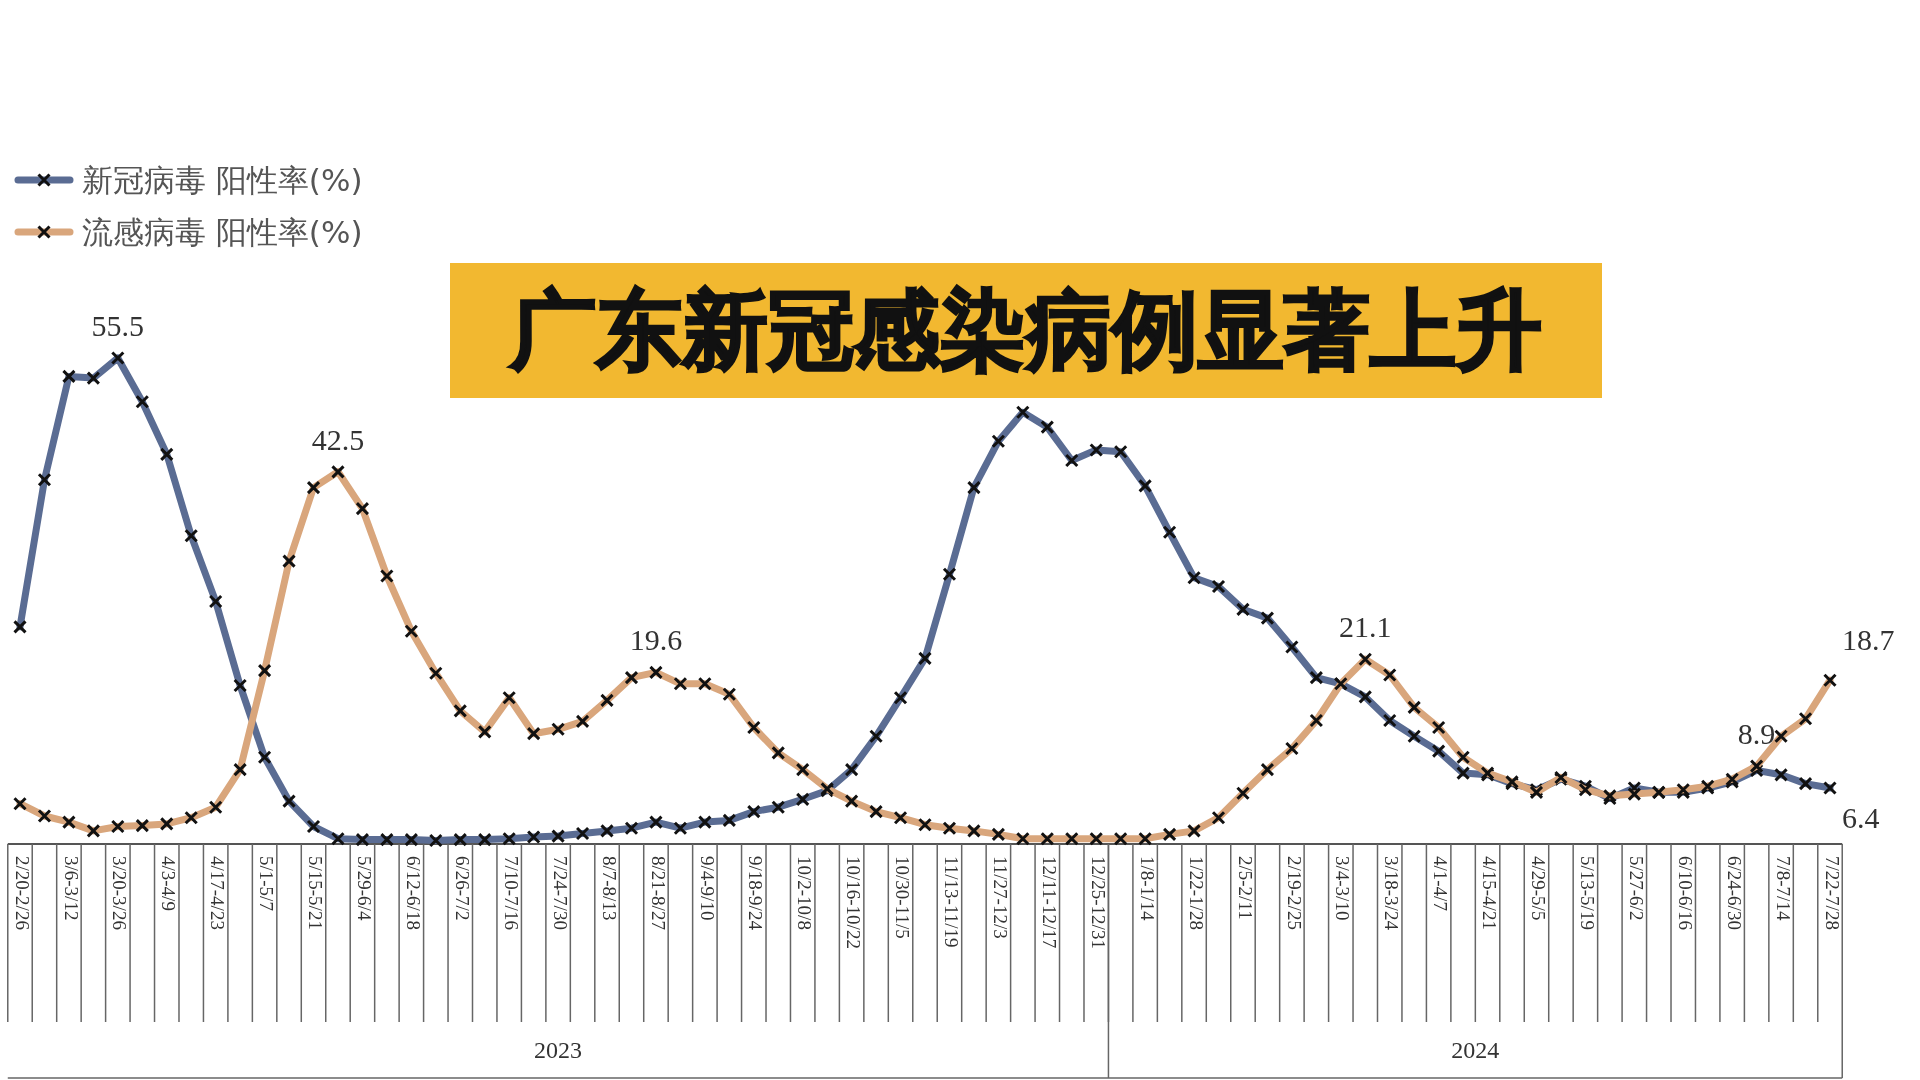 Image resolution: width=1920 pixels, height=1080 pixels. What do you see at coordinates (1294, 893) in the screenshot?
I see `x-tick-label: 2/19-2/25` at bounding box center [1294, 893].